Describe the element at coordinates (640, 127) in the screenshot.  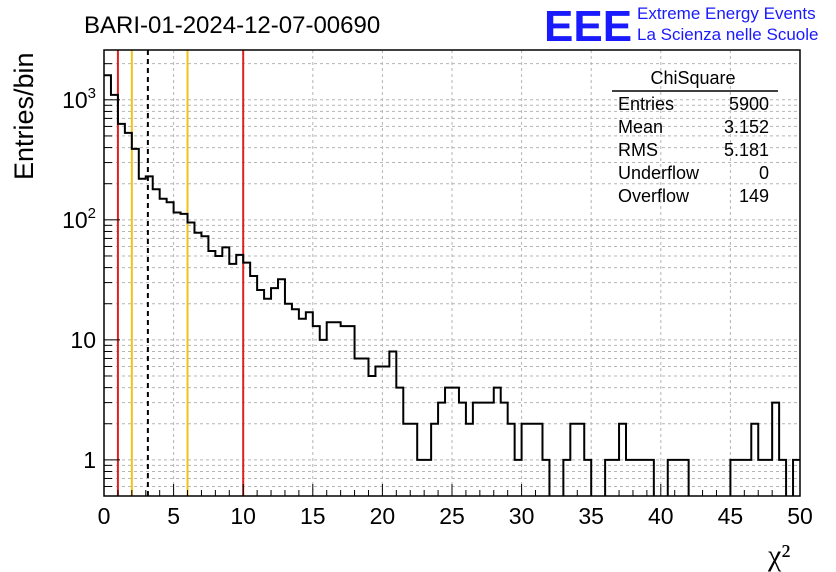
I see `stats-label: Mean` at that location.